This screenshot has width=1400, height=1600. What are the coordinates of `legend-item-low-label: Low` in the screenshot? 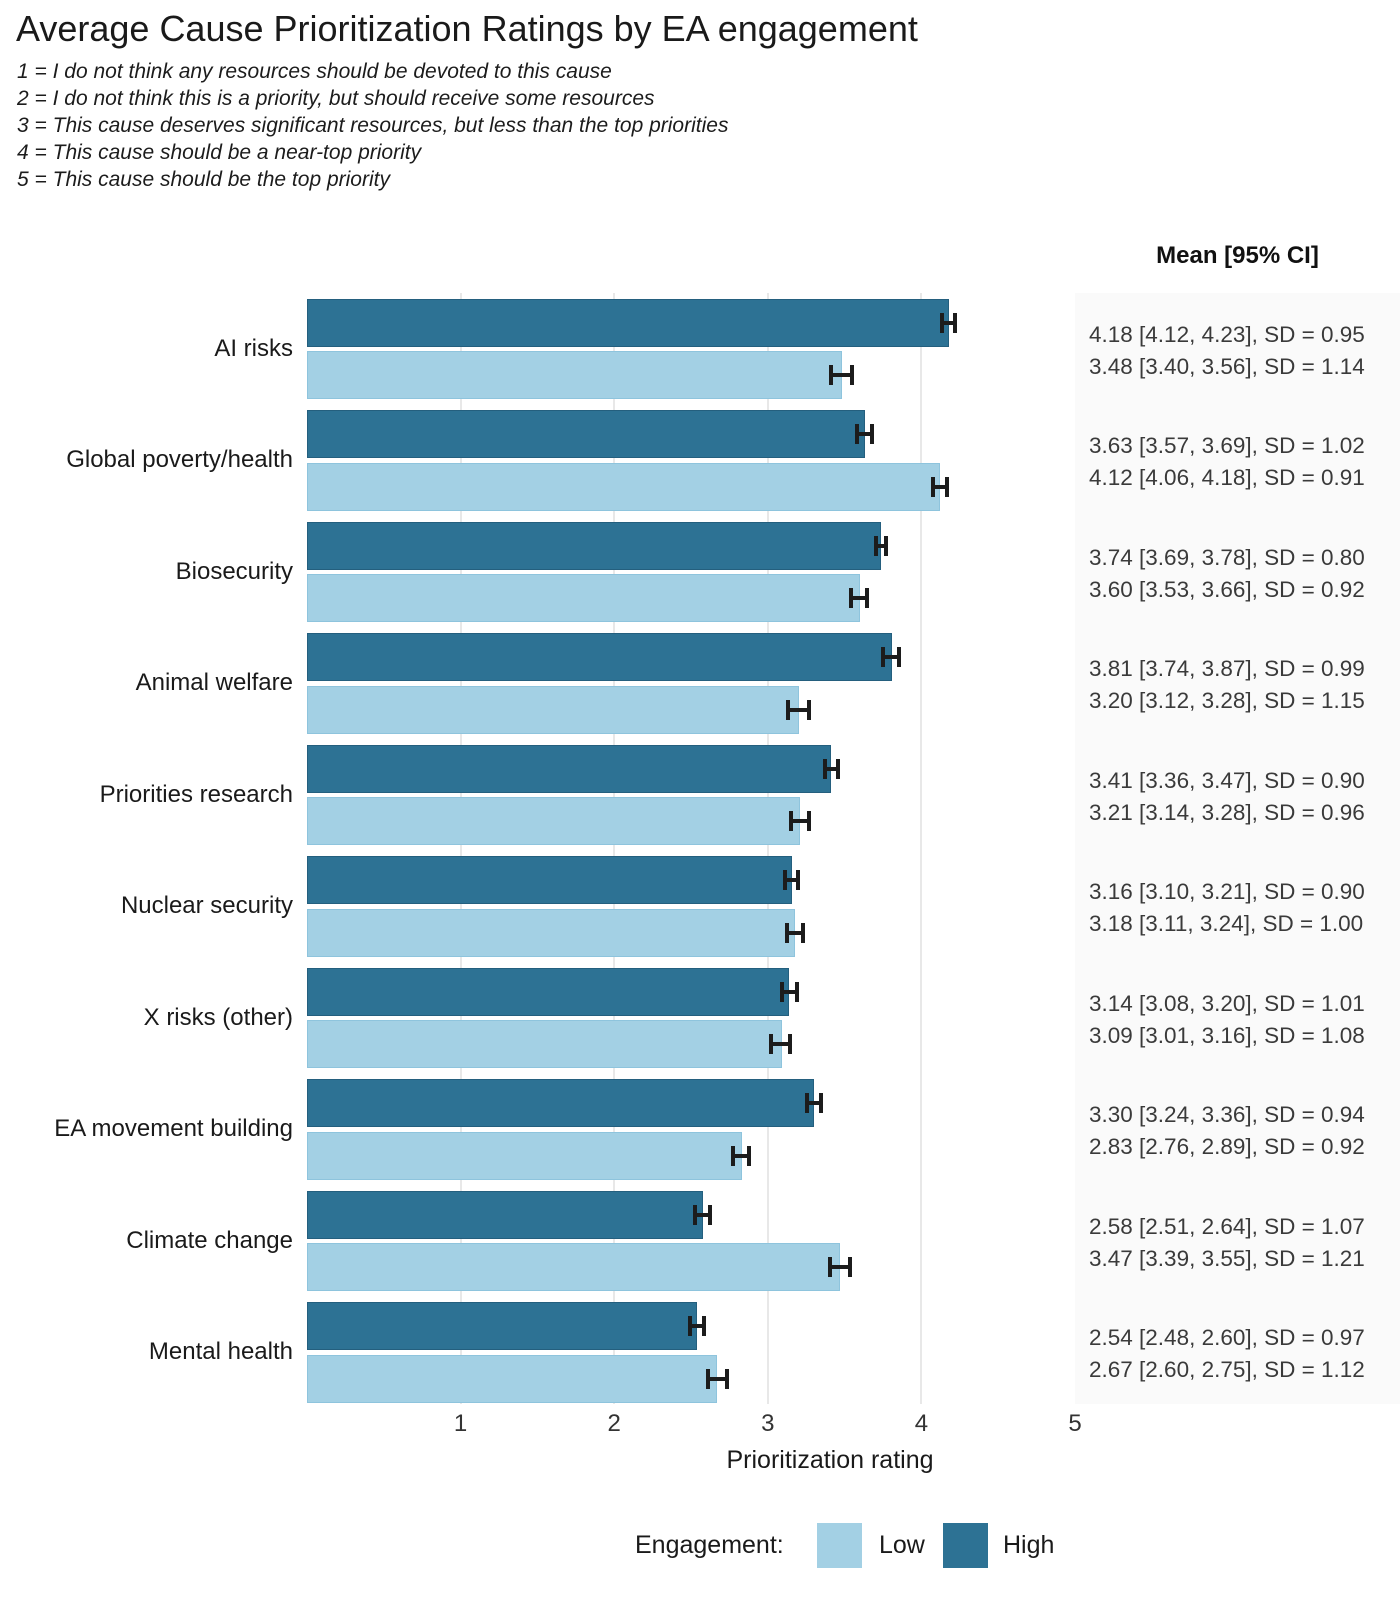 It's located at (902, 1545).